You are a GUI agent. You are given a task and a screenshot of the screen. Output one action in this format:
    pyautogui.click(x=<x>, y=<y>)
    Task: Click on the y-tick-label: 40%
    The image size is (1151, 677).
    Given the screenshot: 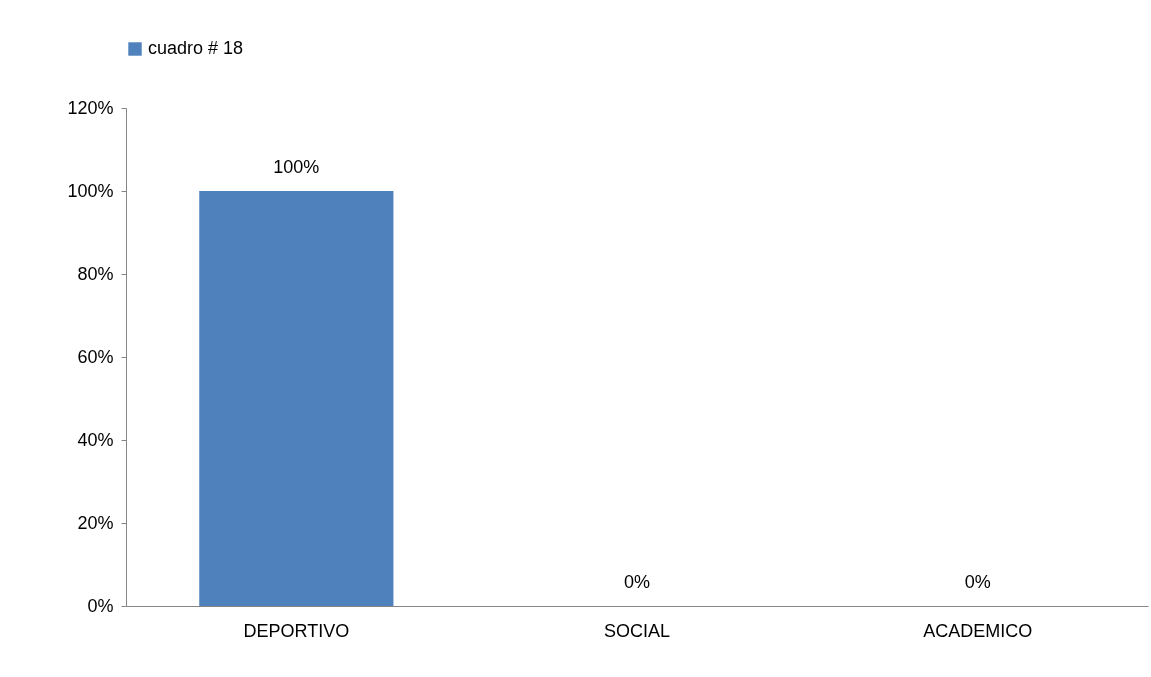 What is the action you would take?
    pyautogui.click(x=95, y=439)
    